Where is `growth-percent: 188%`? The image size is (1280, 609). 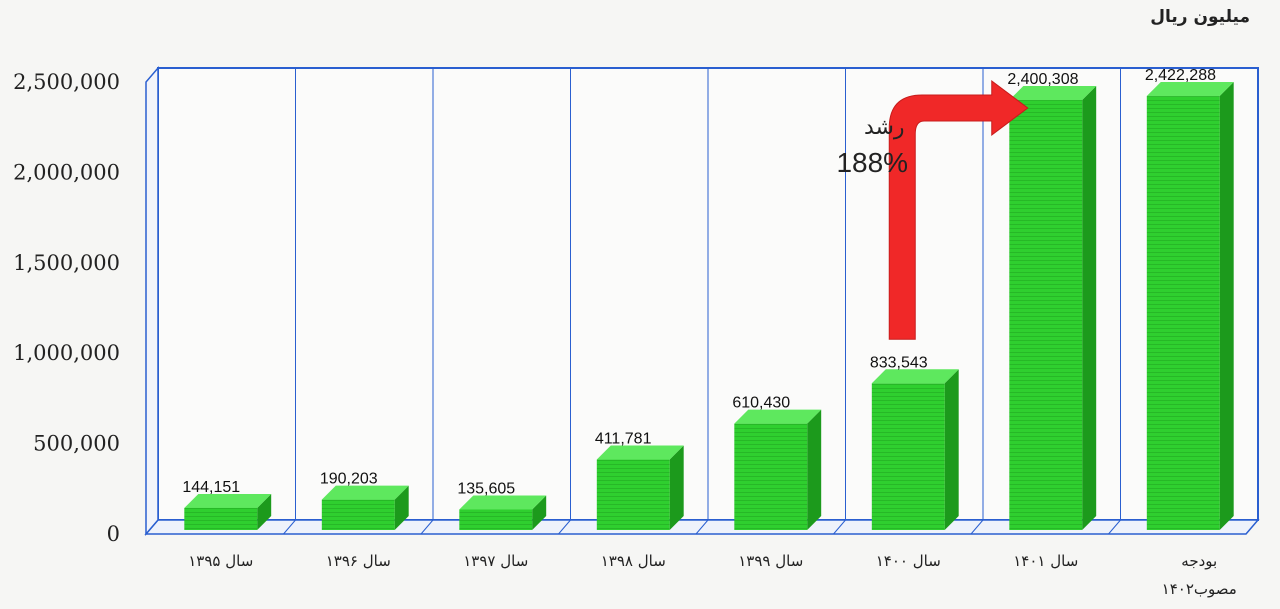
growth-percent: 188% is located at coordinates (872, 162).